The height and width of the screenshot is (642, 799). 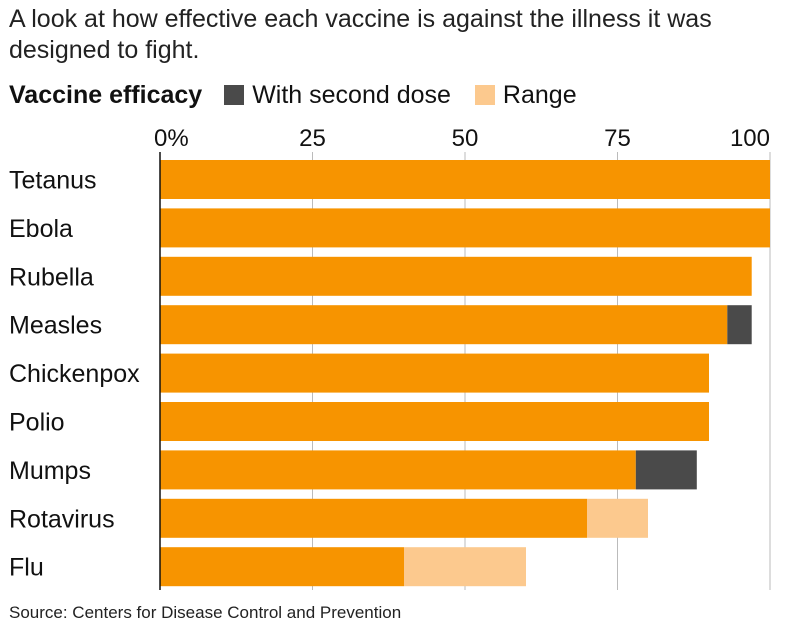 I want to click on category-label: Flu, so click(x=26, y=568).